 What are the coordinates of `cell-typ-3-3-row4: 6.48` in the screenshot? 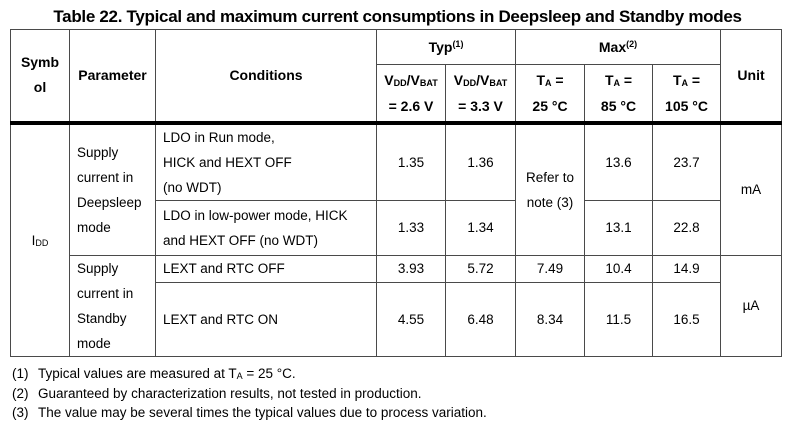 It's located at (480, 319).